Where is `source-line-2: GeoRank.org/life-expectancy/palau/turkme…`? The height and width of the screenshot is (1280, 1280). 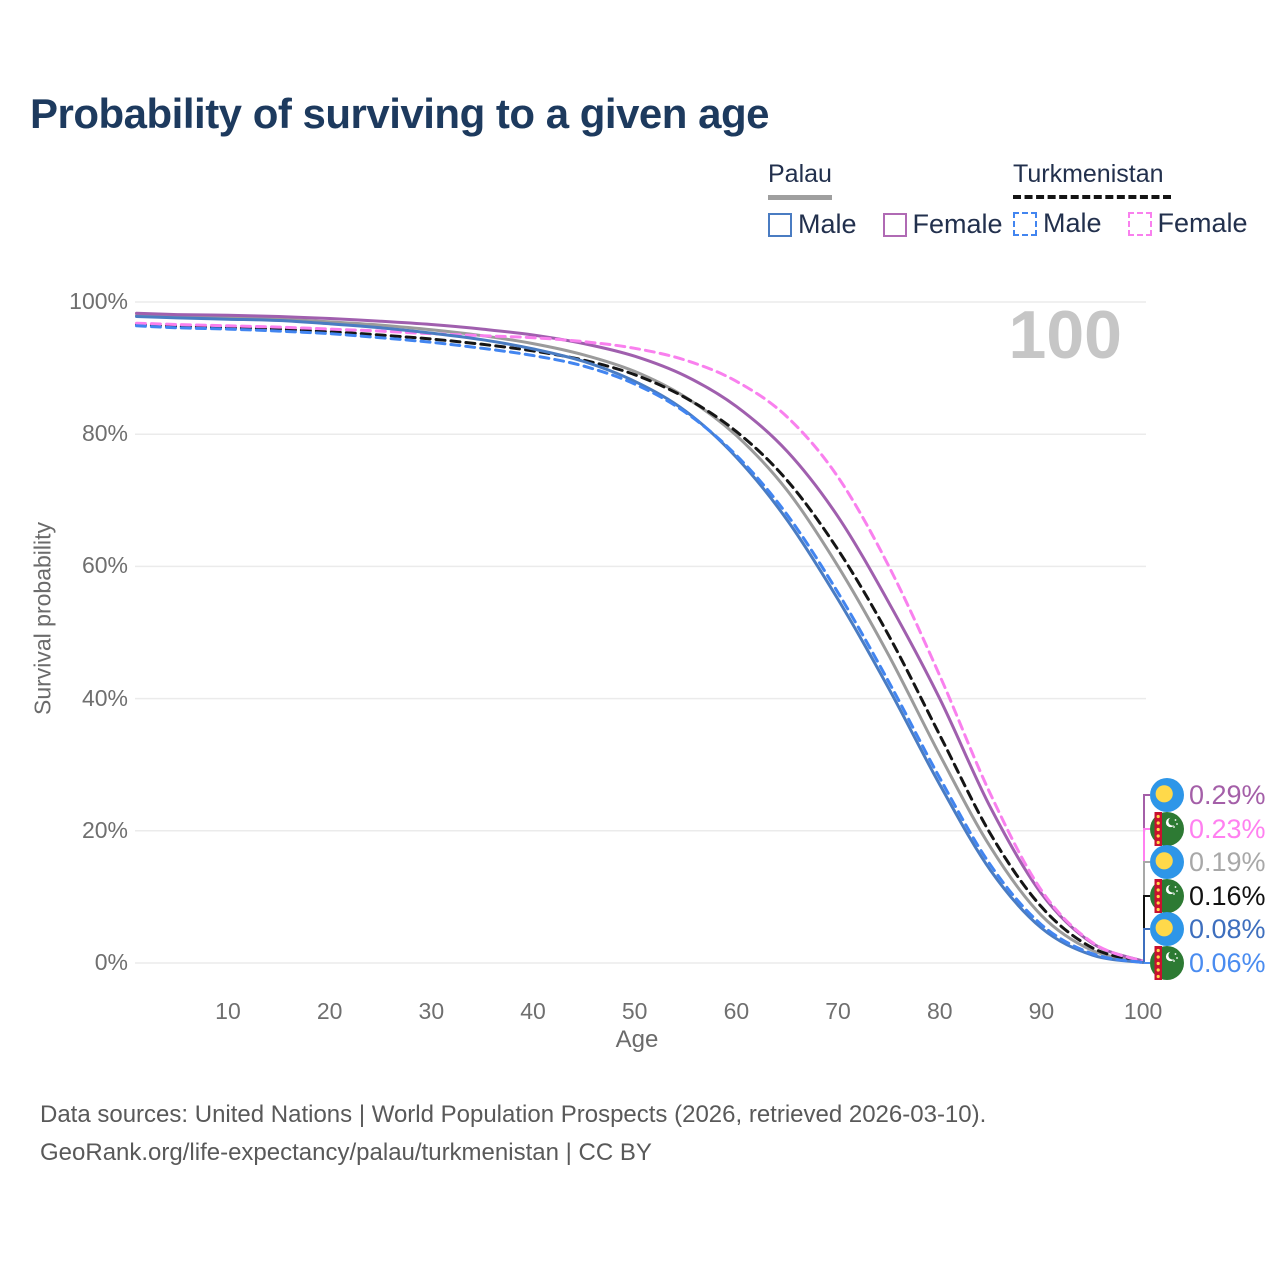
source-line-2: GeoRank.org/life-expectancy/palau/turkme… is located at coordinates (346, 1152).